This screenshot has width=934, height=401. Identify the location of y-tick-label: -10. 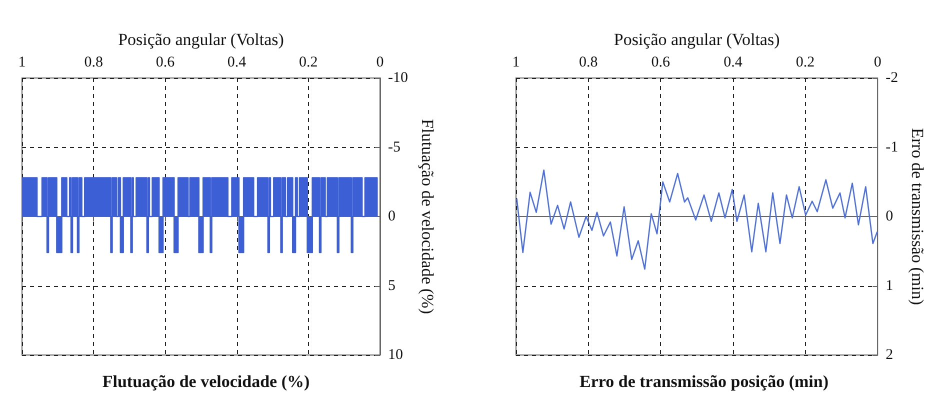
(398, 78).